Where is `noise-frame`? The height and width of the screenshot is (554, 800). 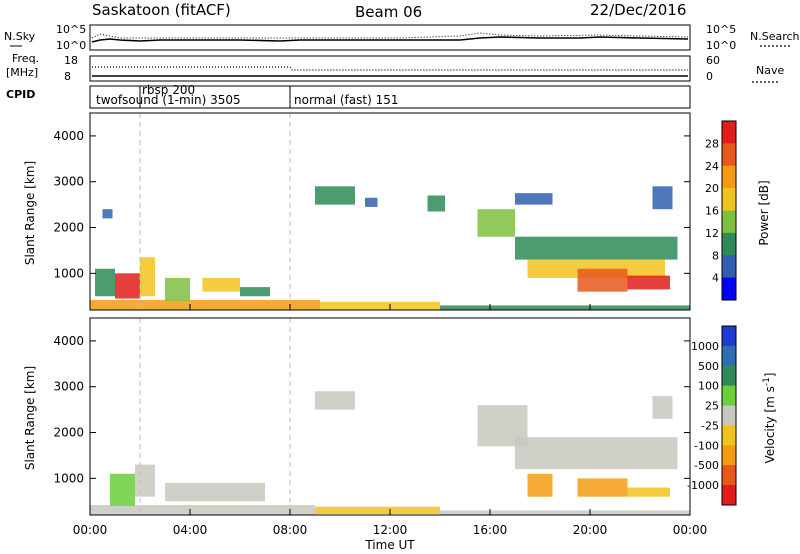 noise-frame is located at coordinates (390, 37).